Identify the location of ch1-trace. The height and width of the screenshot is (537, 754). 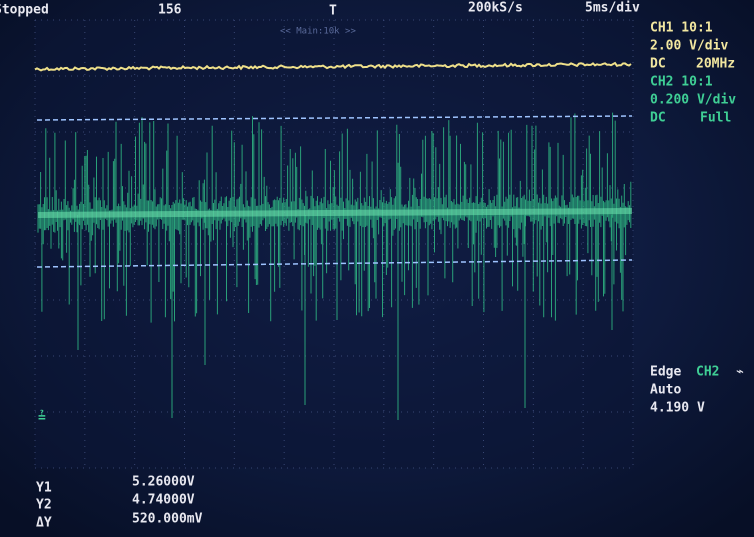
(333, 66).